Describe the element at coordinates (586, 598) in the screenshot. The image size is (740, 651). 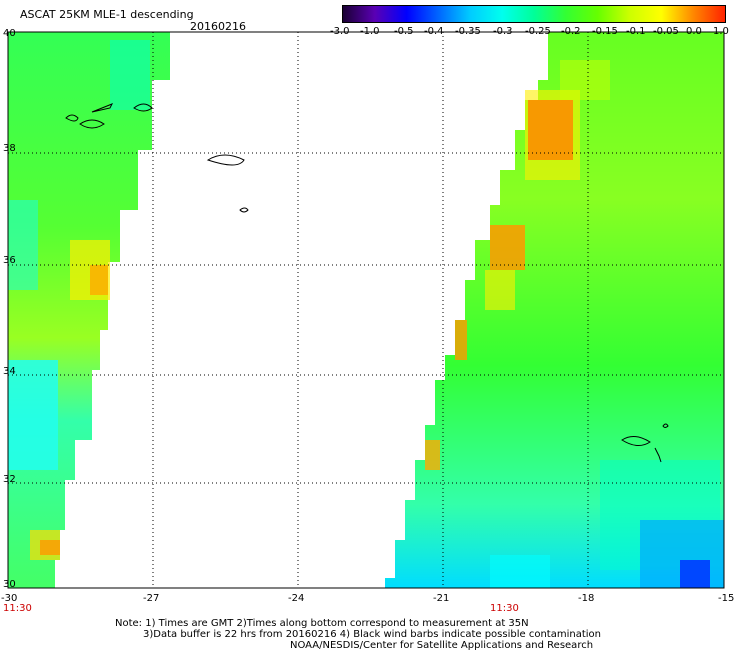
I see `lon-label: -18` at that location.